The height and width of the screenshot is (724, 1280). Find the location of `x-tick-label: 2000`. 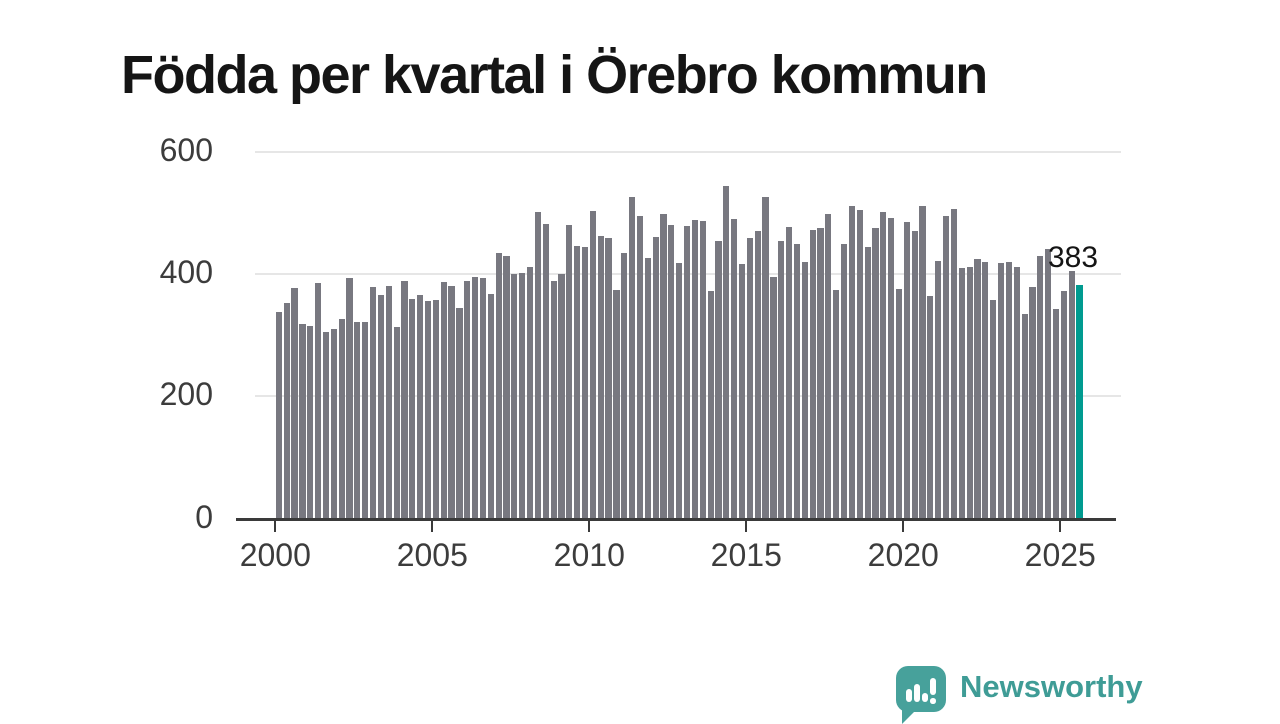

x-tick-label: 2000 is located at coordinates (275, 555).